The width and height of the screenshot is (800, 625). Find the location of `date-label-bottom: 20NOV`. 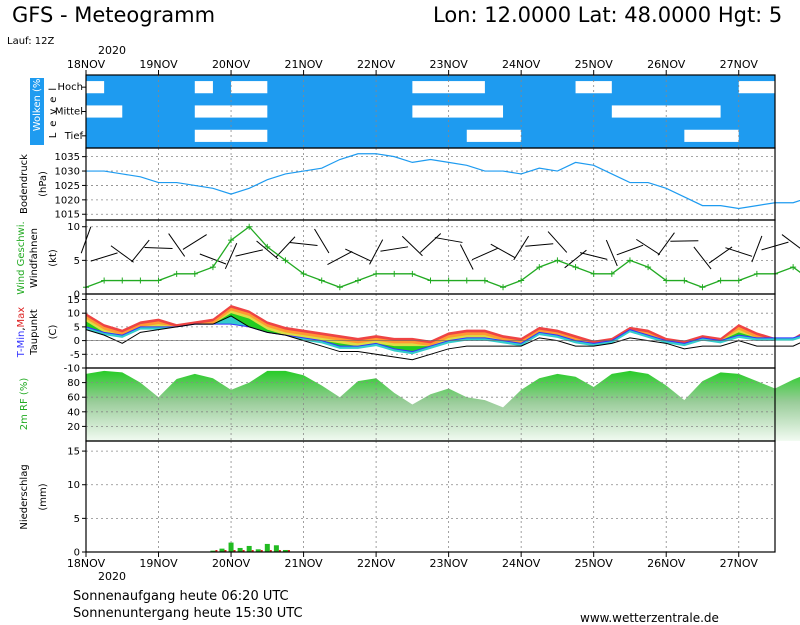

date-label-bottom: 20NOV is located at coordinates (231, 563).